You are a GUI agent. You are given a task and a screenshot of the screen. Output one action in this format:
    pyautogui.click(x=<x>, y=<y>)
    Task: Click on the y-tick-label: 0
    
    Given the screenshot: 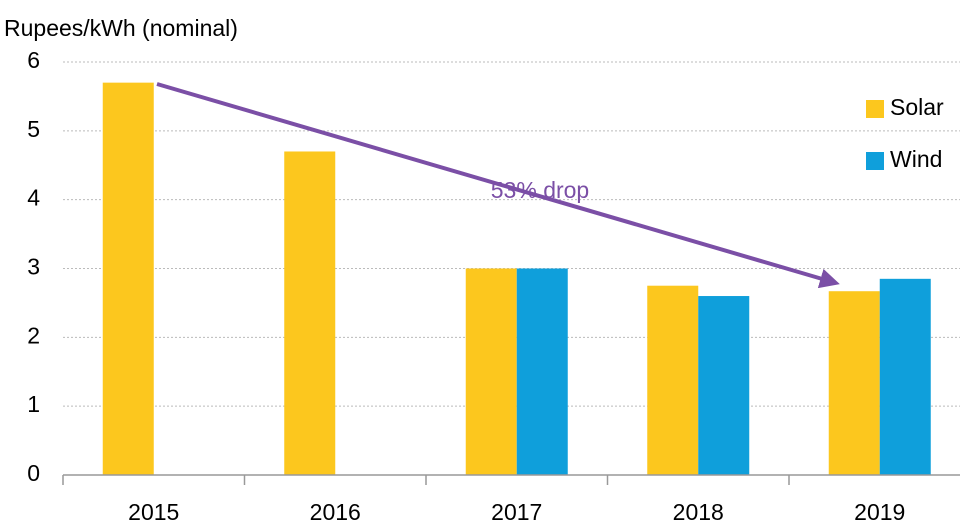 What is the action you would take?
    pyautogui.click(x=33, y=473)
    